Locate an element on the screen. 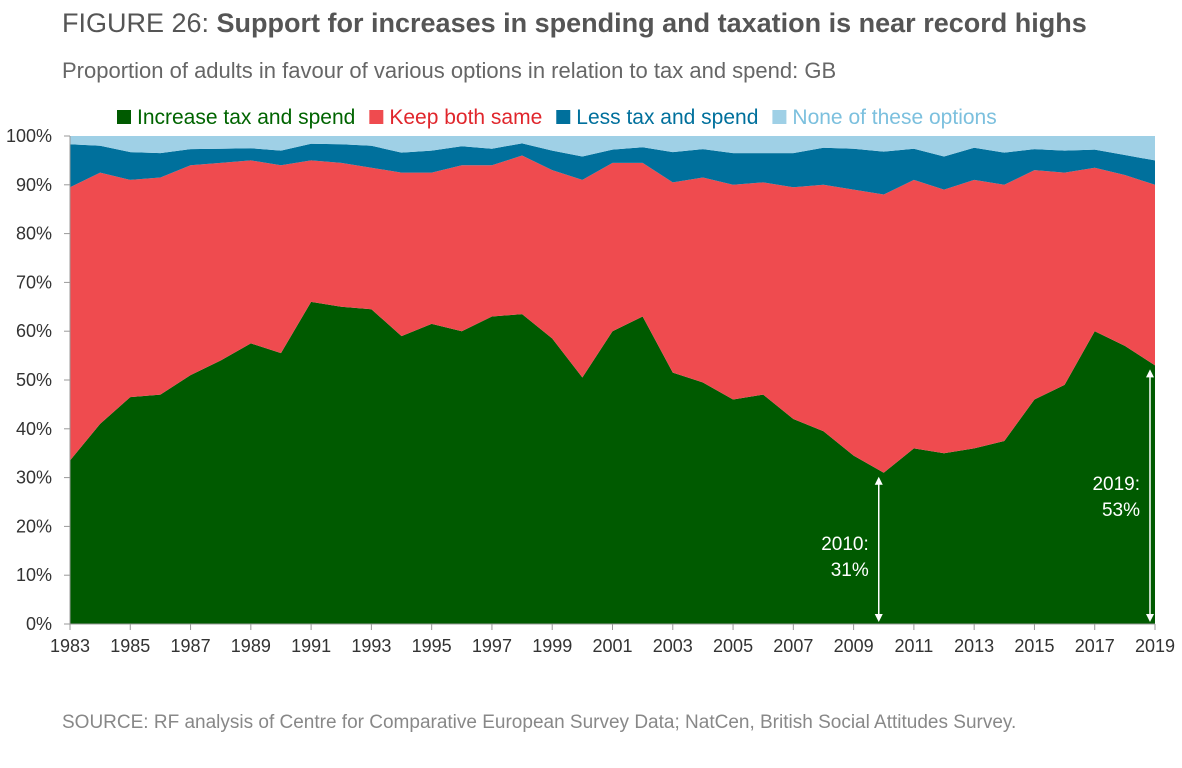  x-tick-label: 2009 is located at coordinates (854, 646).